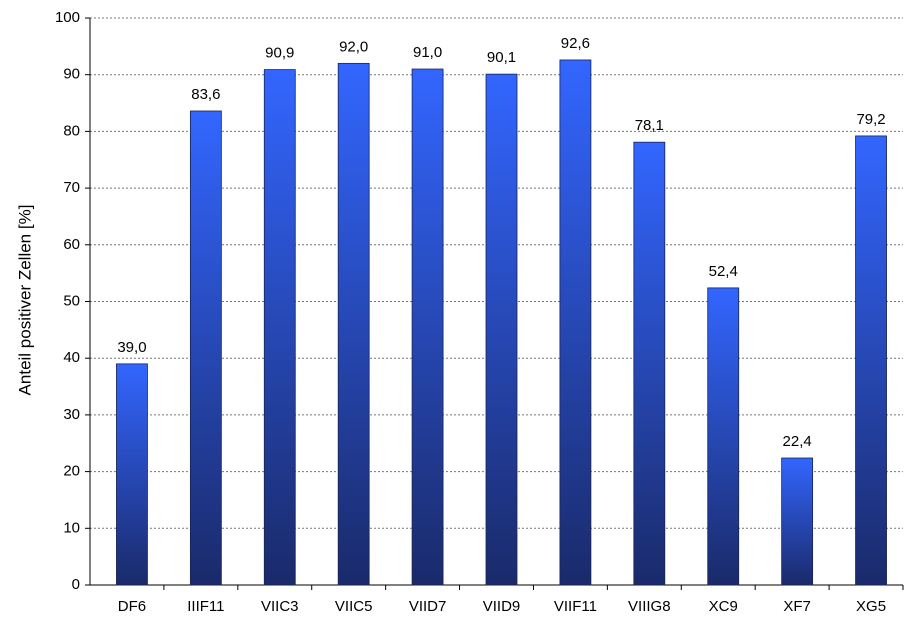 The image size is (904, 626). I want to click on y-tick-label: 80, so click(71, 130).